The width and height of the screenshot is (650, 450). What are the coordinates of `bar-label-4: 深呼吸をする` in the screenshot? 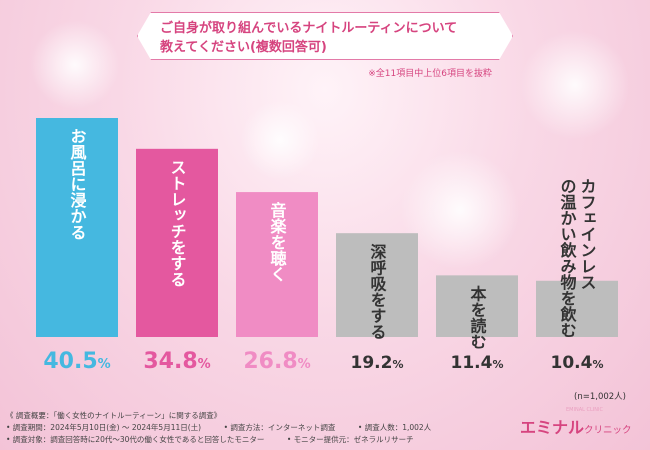 It's located at (377, 290).